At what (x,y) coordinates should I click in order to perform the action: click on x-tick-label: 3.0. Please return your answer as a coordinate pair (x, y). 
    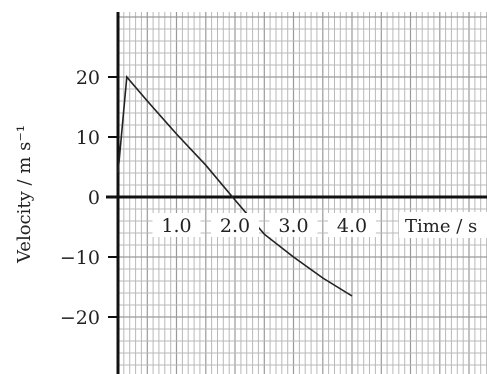
    Looking at the image, I should click on (293, 226).